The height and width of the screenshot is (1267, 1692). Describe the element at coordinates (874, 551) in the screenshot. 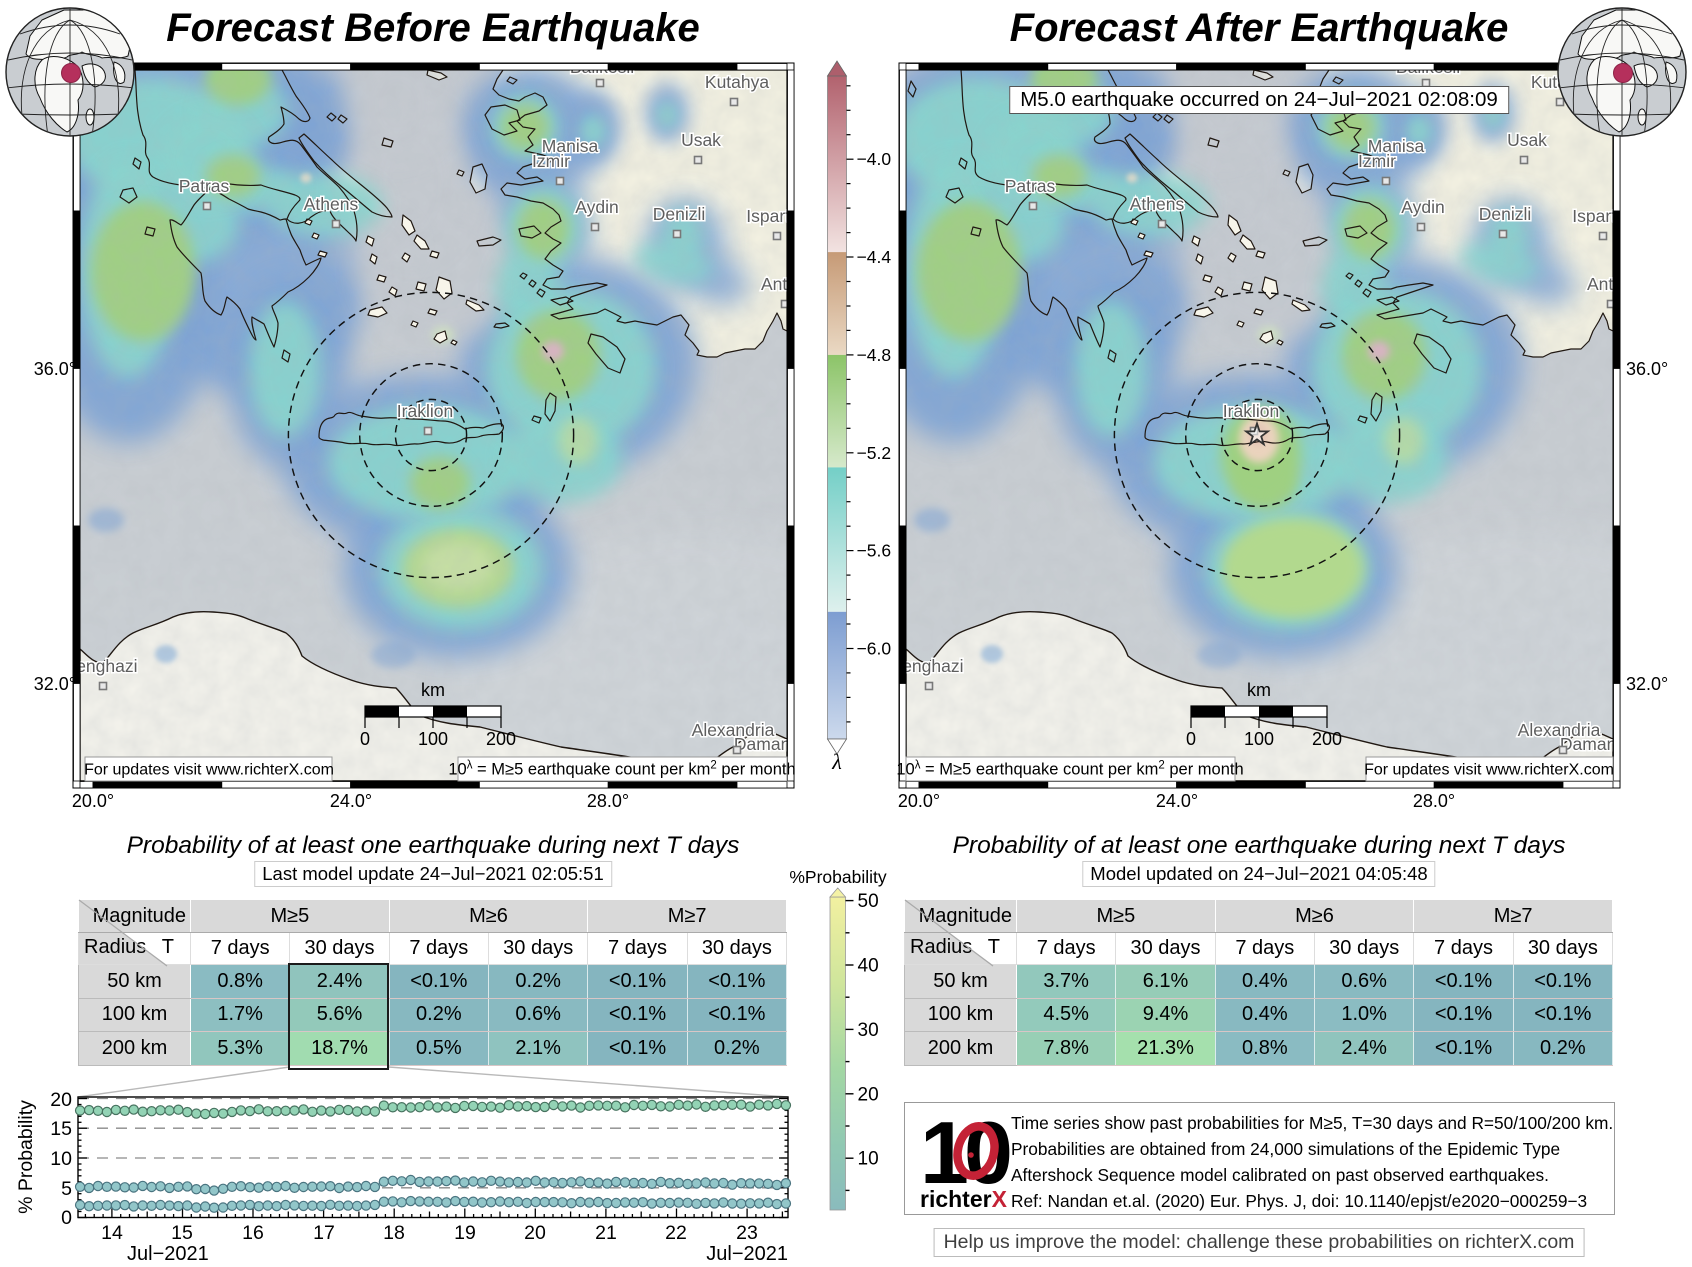

I see `svg-text: −5.6` at that location.